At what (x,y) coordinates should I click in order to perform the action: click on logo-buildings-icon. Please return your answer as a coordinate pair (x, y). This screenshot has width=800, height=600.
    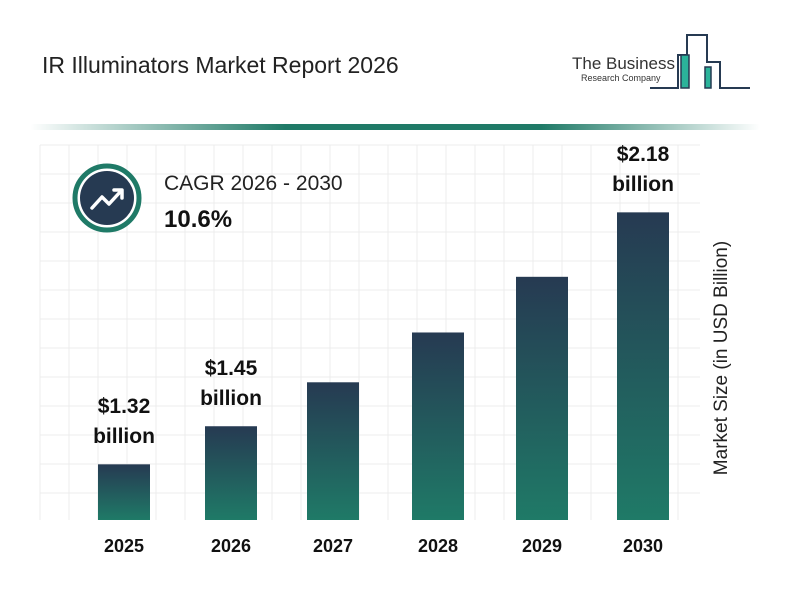
    Looking at the image, I should click on (700, 61).